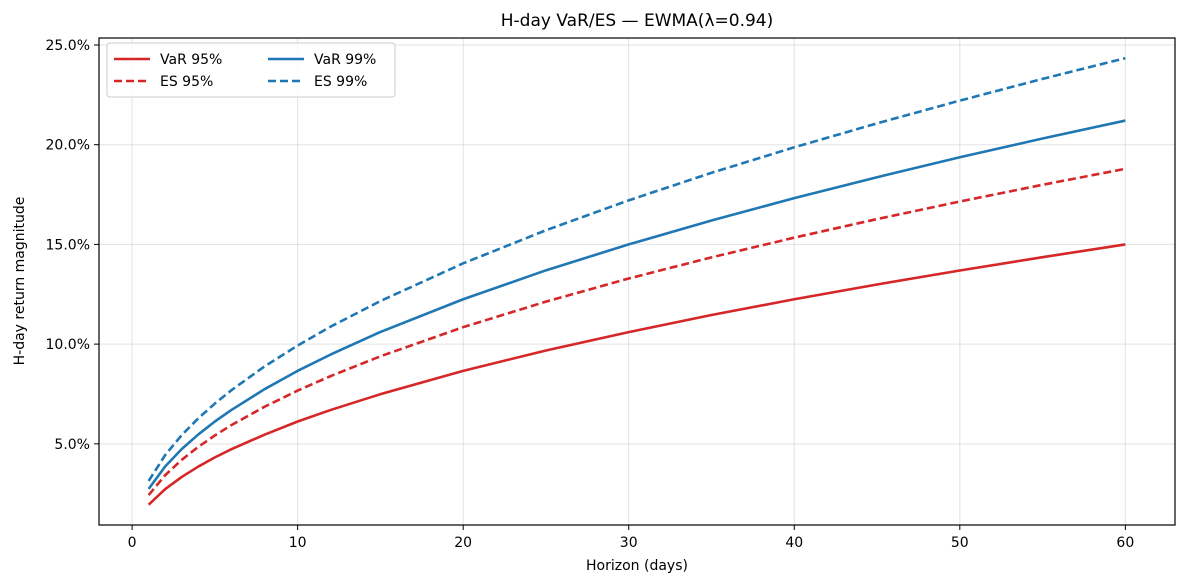 The image size is (1186, 585). What do you see at coordinates (68, 146) in the screenshot?
I see `y-tick-label: 20.0%` at bounding box center [68, 146].